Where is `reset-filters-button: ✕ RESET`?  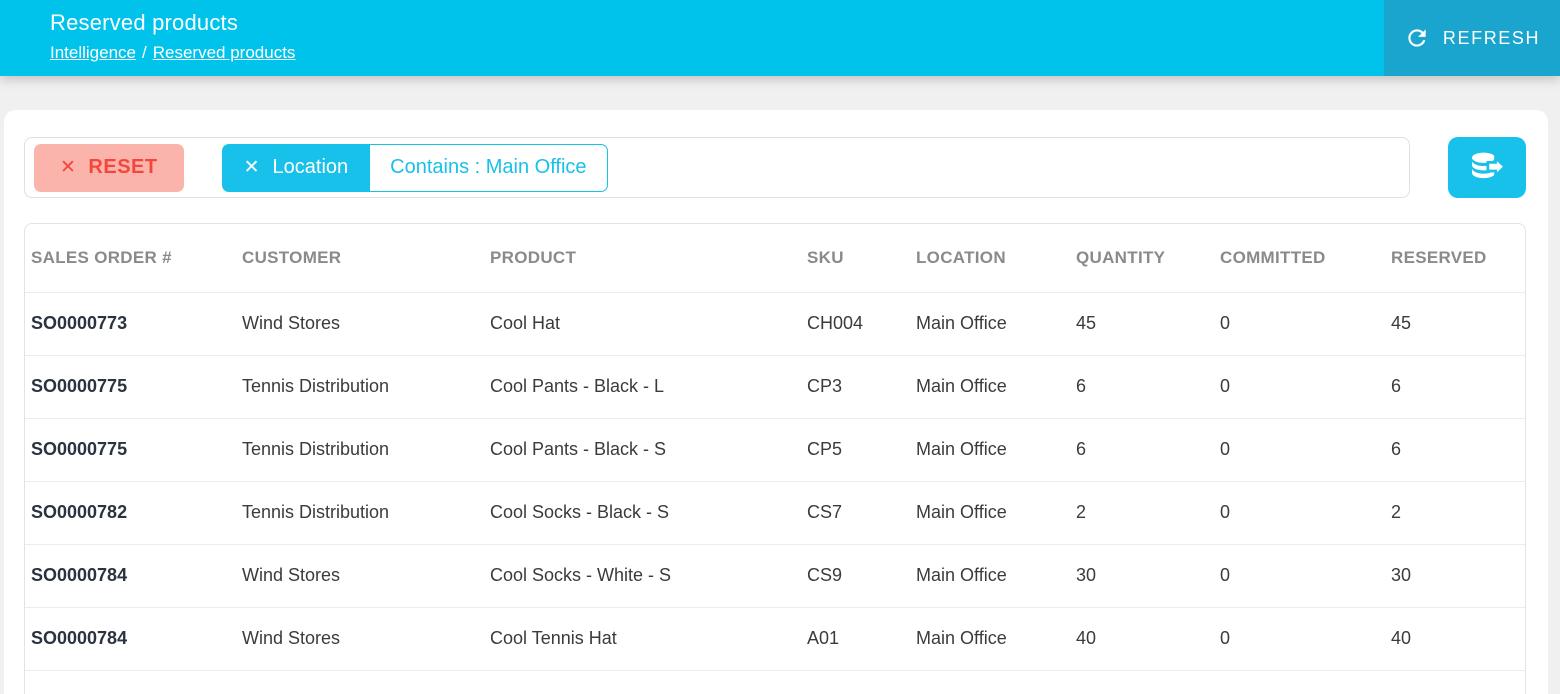
reset-filters-button: ✕ RESET is located at coordinates (109, 167).